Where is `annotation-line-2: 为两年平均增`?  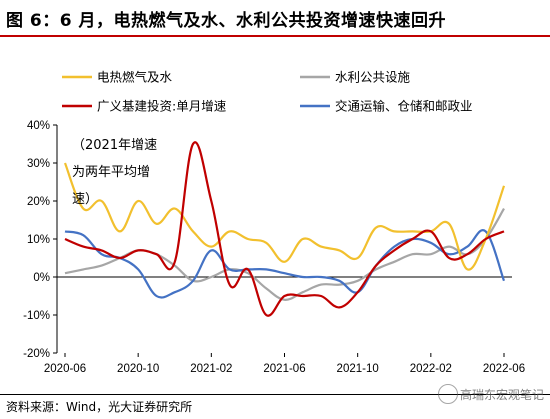 annotation-line-2: 为两年平均增 is located at coordinates (111, 172).